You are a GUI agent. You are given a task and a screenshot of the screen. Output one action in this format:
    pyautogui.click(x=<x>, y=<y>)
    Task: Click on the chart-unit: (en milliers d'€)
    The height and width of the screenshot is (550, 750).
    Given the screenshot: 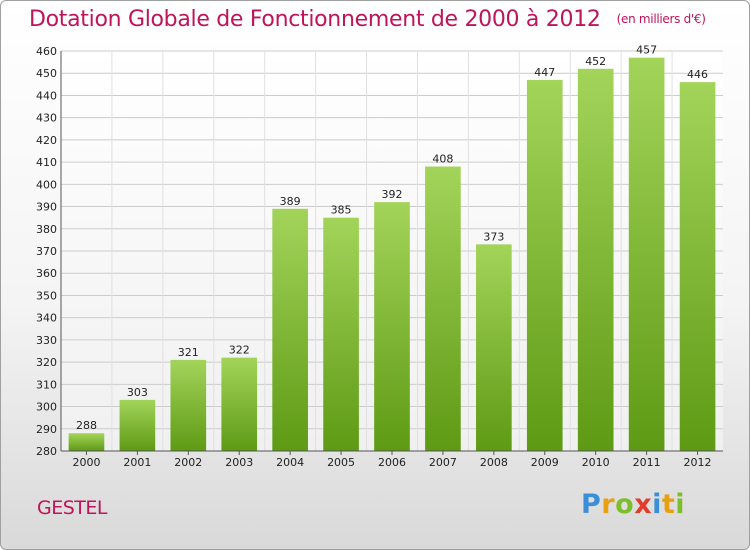 What is the action you would take?
    pyautogui.click(x=661, y=19)
    